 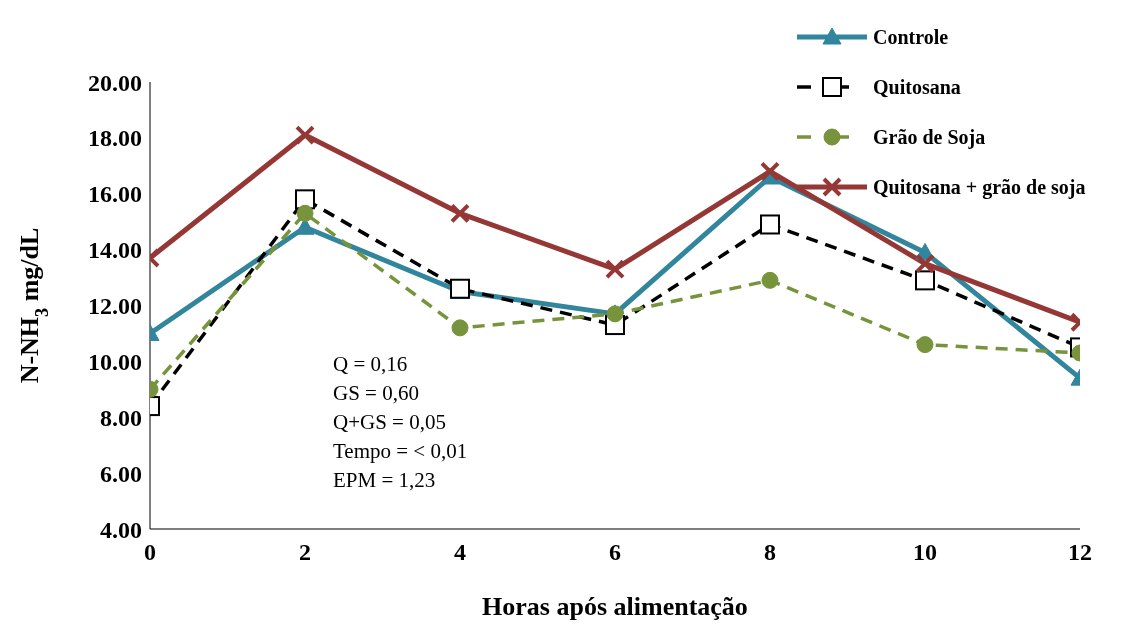 What do you see at coordinates (911, 37) in the screenshot?
I see `legend-label: Controle` at bounding box center [911, 37].